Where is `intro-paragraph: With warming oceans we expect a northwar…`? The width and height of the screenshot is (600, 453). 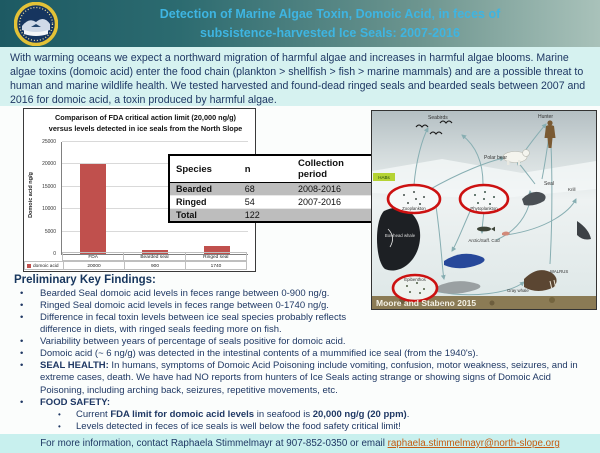 intro-paragraph: With warming oceans we expect a northwar… is located at coordinates (300, 76).